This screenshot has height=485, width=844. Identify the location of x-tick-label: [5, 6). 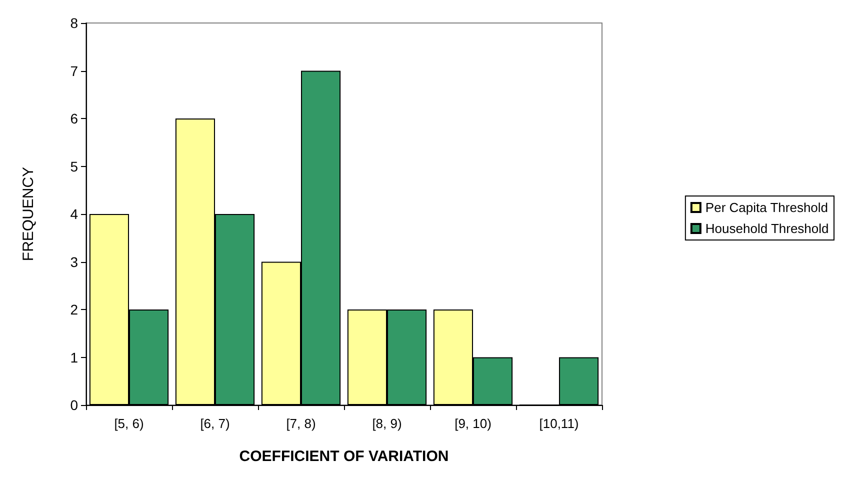
(129, 423).